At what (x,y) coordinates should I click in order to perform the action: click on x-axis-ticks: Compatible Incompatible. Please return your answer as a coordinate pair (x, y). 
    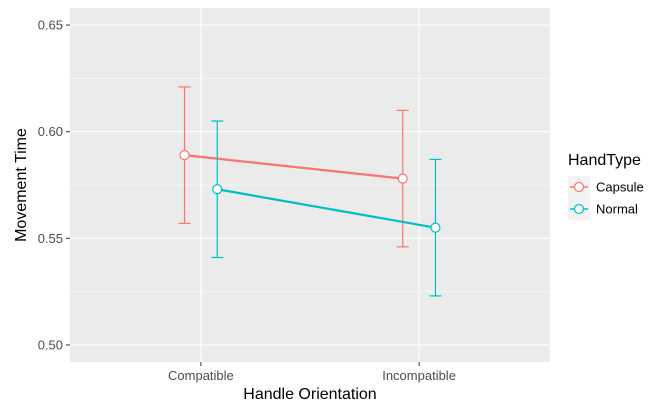
    Looking at the image, I should click on (312, 372).